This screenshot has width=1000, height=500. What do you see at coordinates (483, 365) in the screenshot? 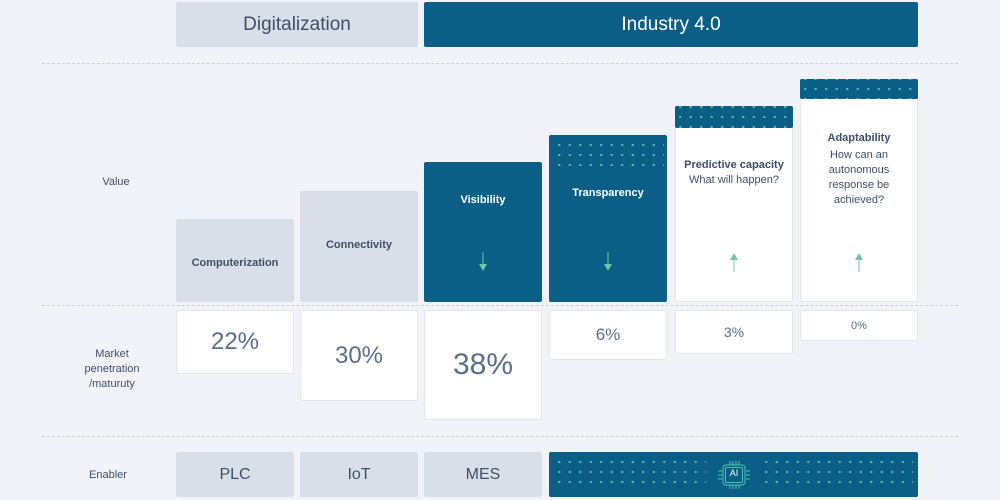
I see `market-visibility: 38%` at bounding box center [483, 365].